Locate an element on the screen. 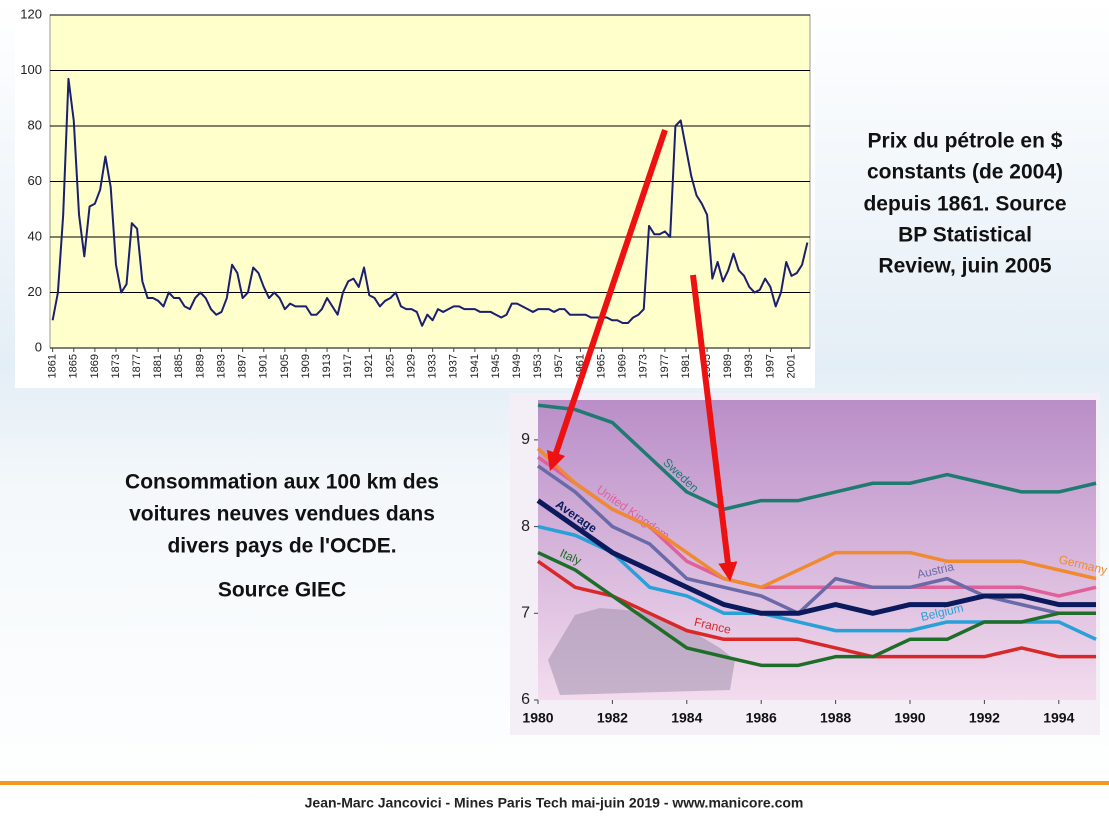 The height and width of the screenshot is (816, 1109). x-tick-label: 1885 is located at coordinates (179, 366).